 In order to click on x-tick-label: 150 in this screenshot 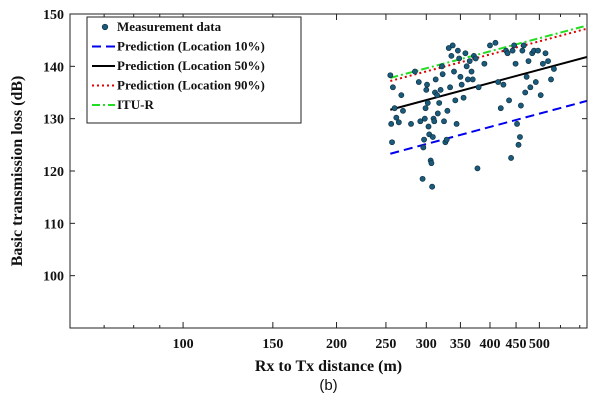, I will do `click(272, 344)`.